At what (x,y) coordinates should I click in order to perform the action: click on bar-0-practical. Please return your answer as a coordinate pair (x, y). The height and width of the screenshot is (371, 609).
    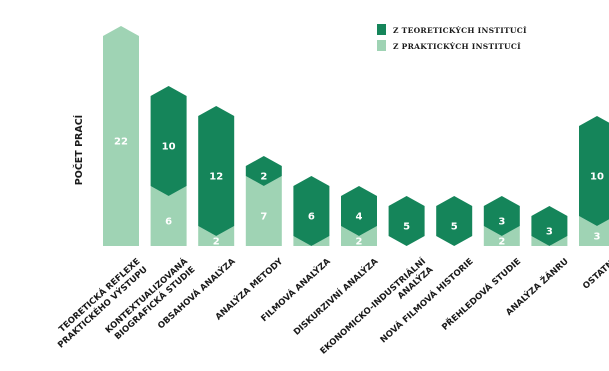
    Looking at the image, I should click on (121, 136).